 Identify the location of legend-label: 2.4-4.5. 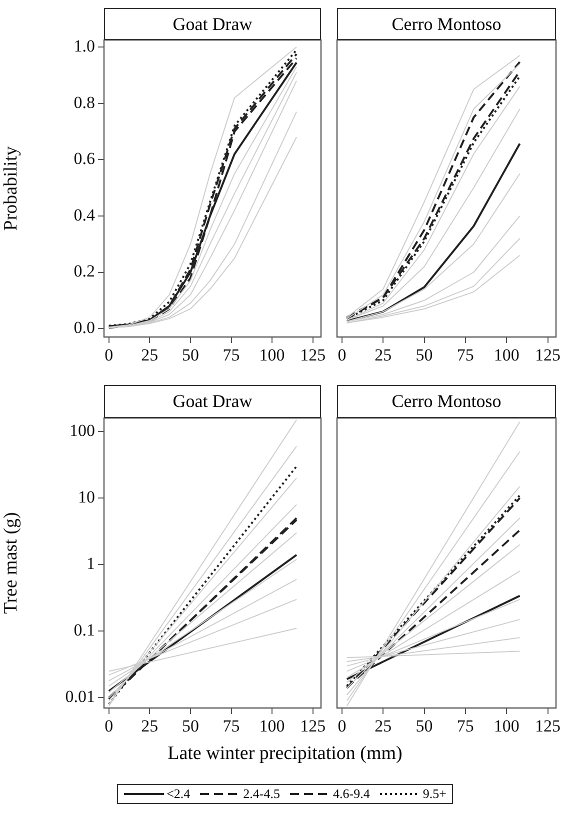
(261, 794).